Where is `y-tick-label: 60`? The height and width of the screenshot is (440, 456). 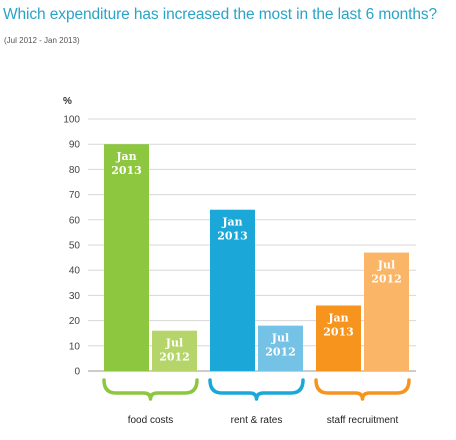 y-tick-label: 60 is located at coordinates (75, 220).